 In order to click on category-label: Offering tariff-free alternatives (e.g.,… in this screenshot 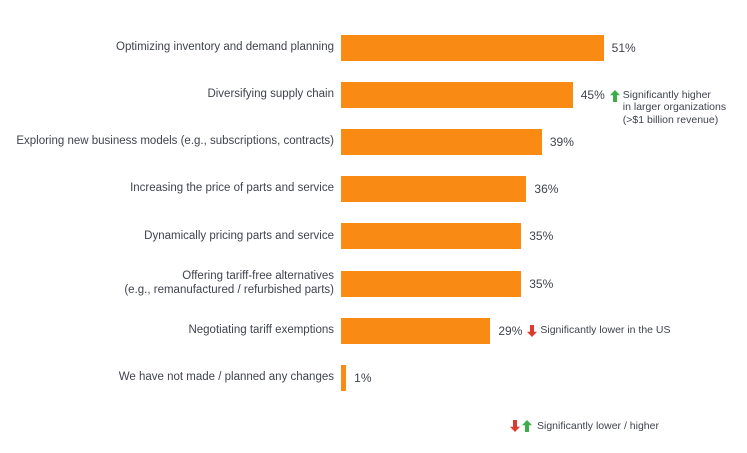, I will do `click(229, 283)`.